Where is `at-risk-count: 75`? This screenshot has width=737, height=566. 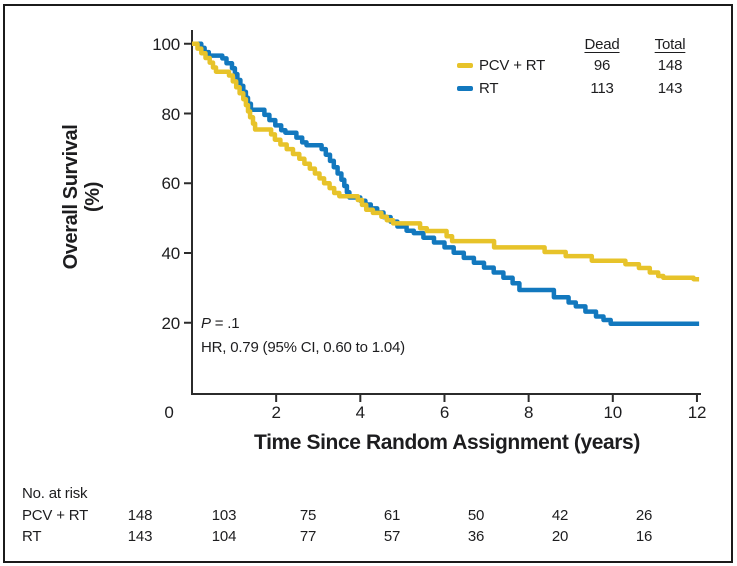
at-risk-count: 75 is located at coordinates (308, 515).